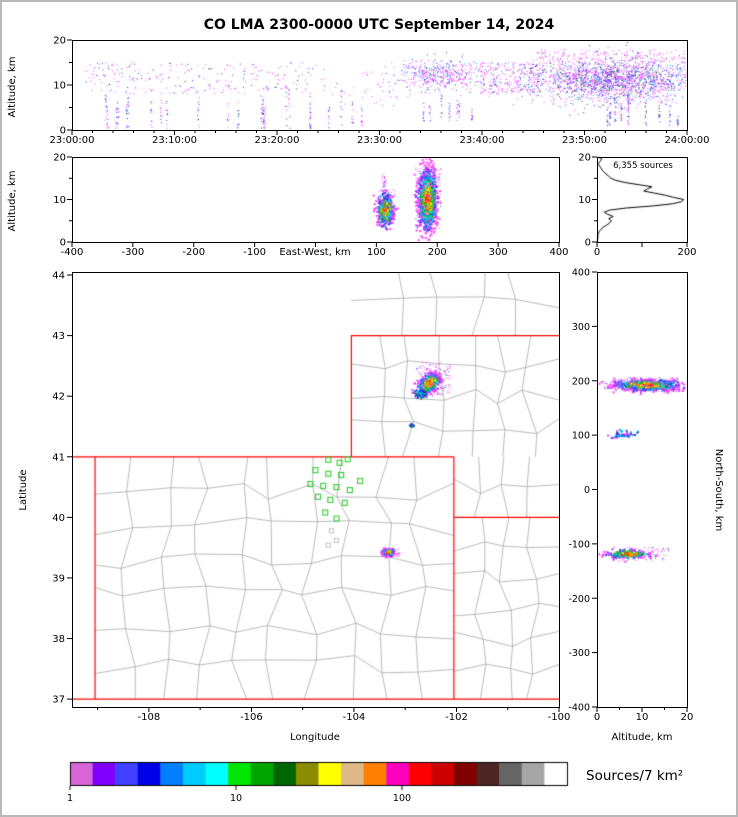 The width and height of the screenshot is (738, 817). Describe the element at coordinates (718, 490) in the screenshot. I see `ns-panel-ylabel: North-South, km` at that location.